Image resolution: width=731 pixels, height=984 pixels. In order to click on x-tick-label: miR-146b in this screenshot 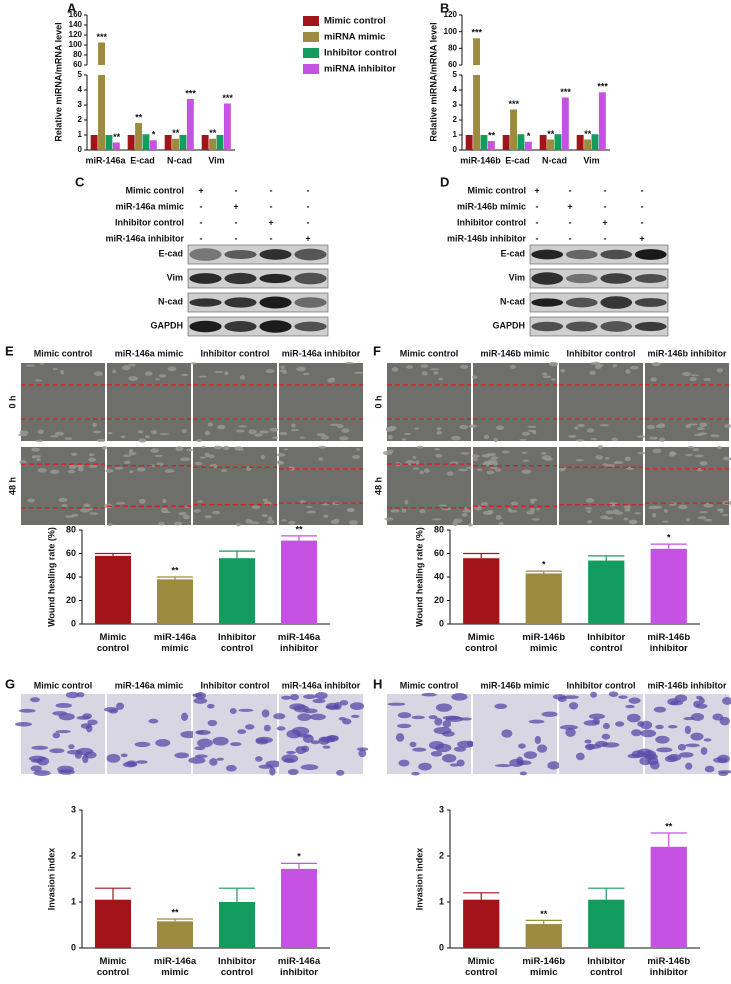, I will do `click(480, 160)`.